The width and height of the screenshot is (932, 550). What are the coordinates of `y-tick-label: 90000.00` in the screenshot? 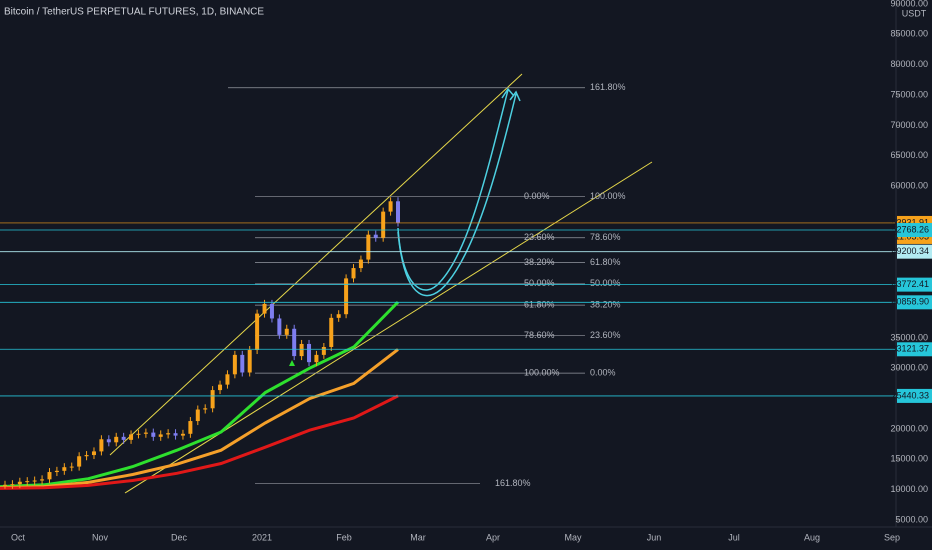 It's located at (909, 4).